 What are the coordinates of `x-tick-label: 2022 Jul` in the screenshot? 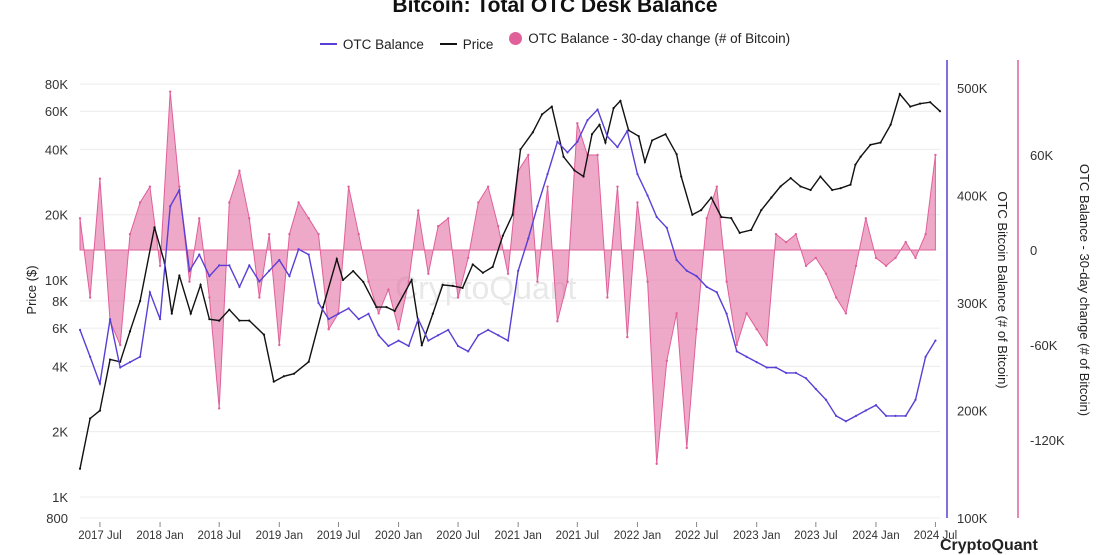 It's located at (696, 536).